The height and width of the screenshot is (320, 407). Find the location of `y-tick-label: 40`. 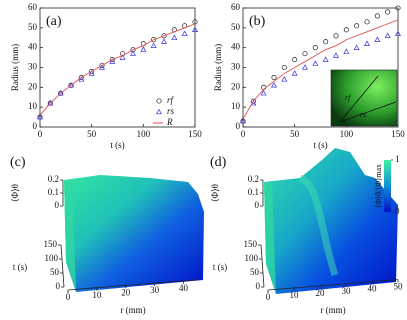

y-tick-label: 40 is located at coordinates (33, 47).